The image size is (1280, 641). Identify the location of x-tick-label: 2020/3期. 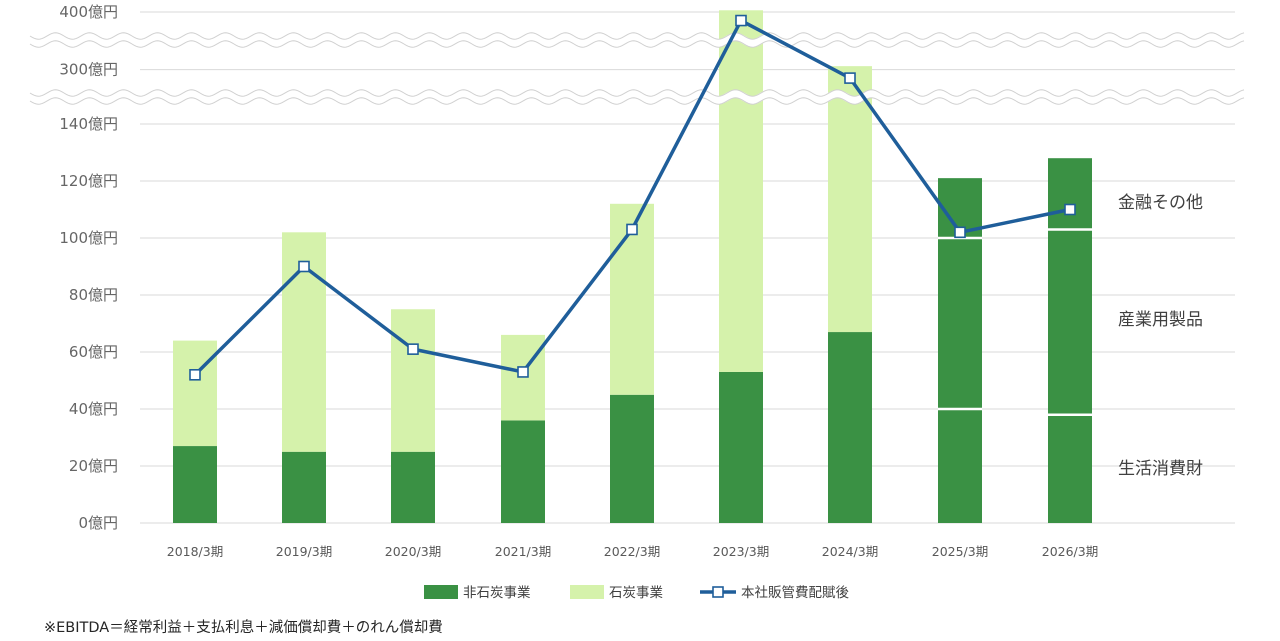
(413, 551).